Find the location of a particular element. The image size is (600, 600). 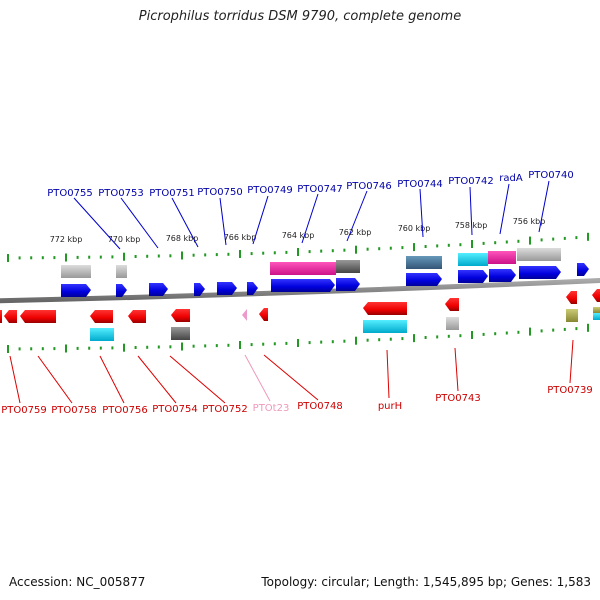

gene-label: PTO0744 is located at coordinates (419, 184).